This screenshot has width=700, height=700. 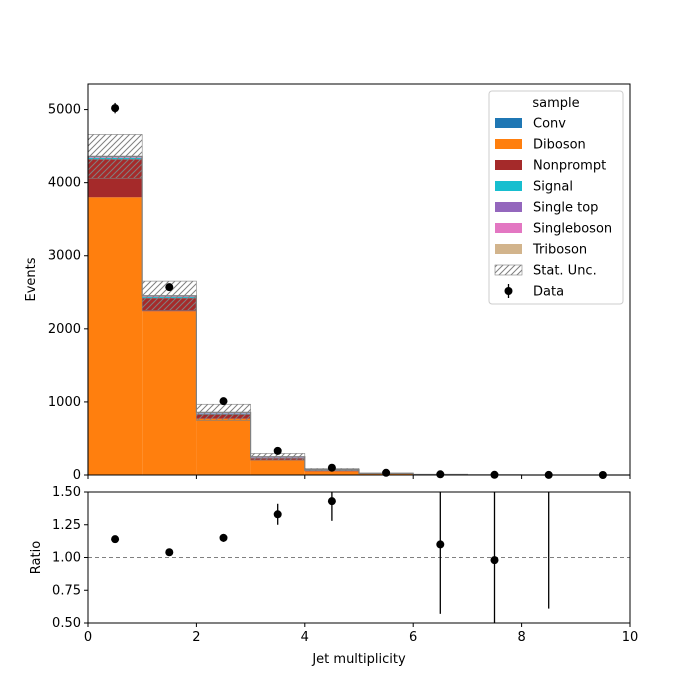 What do you see at coordinates (64, 402) in the screenshot?
I see `y-tick-label: 1000` at bounding box center [64, 402].